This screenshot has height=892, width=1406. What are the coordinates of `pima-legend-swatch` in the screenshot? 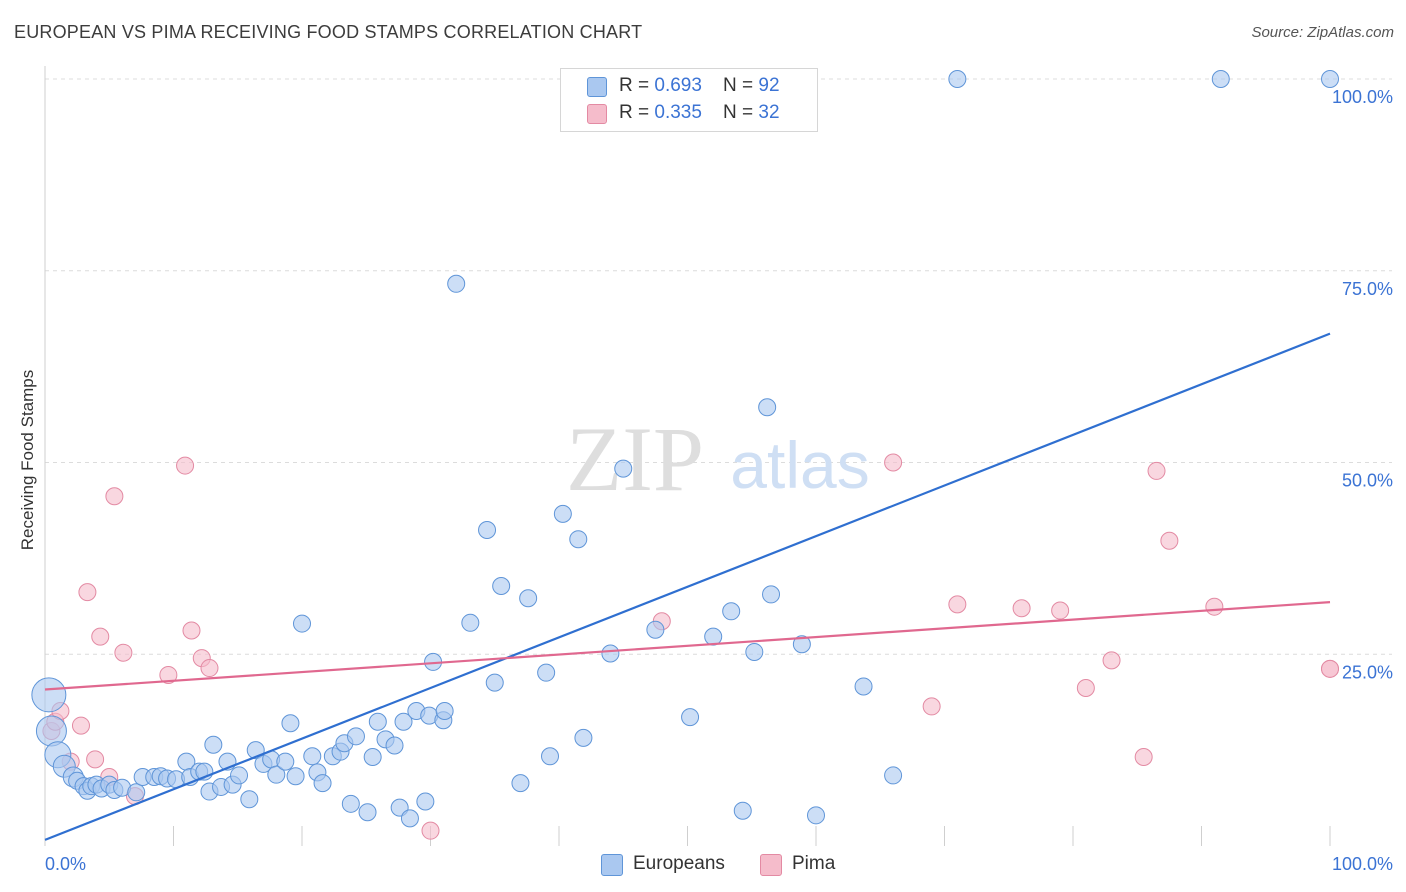 It's located at (771, 865).